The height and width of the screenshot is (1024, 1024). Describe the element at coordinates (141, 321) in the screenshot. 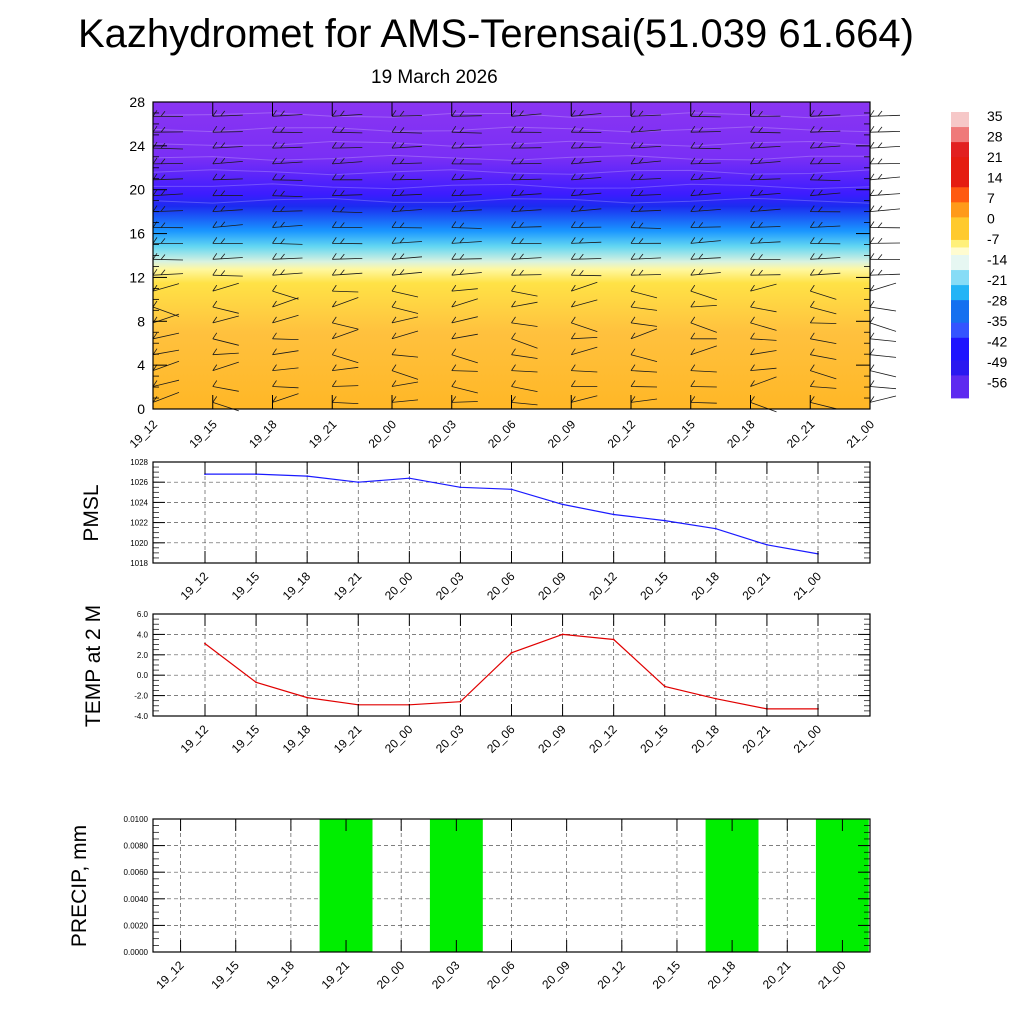

I see `y-tick-label: 8` at that location.